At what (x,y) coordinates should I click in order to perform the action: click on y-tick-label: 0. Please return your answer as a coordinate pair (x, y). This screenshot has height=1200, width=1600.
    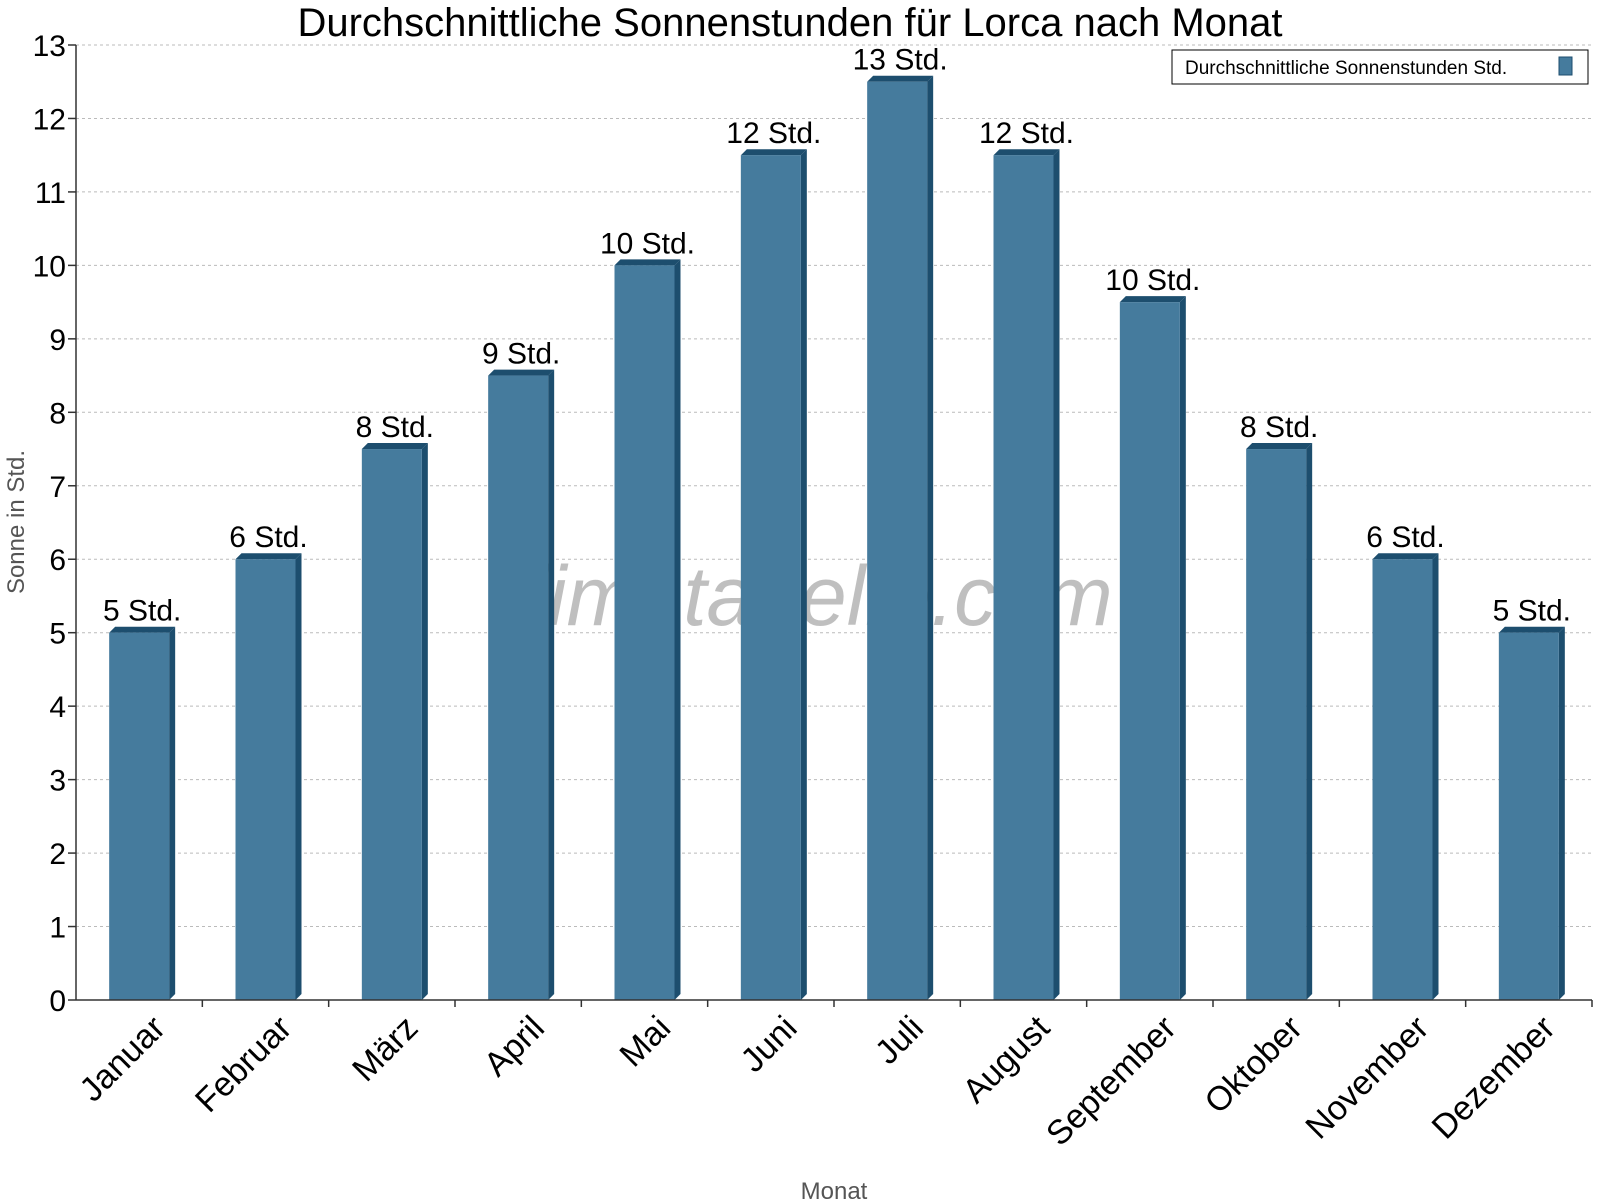
    Looking at the image, I should click on (57, 1001).